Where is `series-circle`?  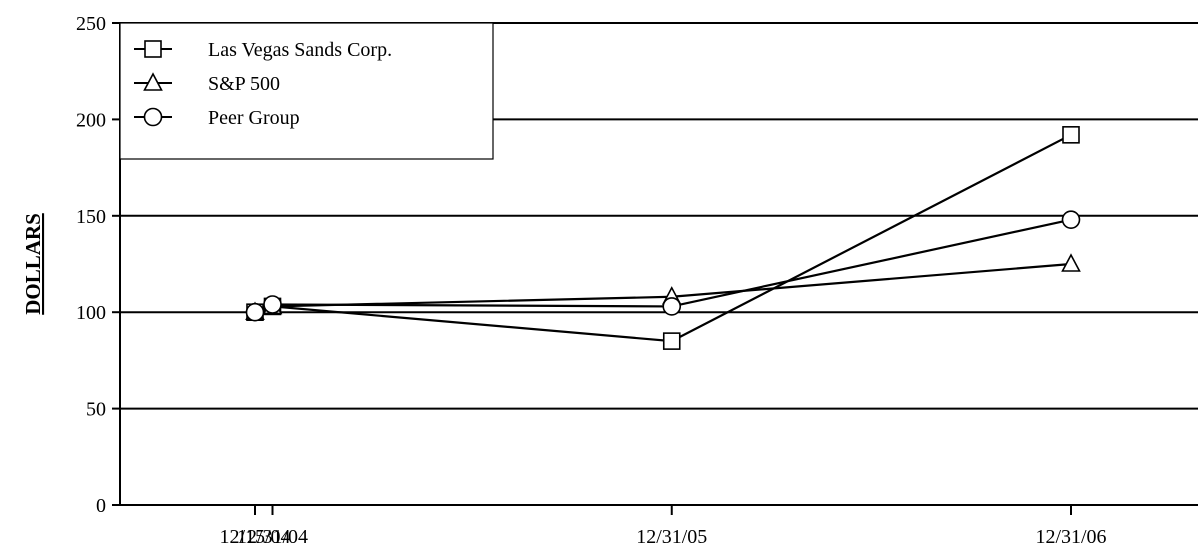 series-circle is located at coordinates (663, 266).